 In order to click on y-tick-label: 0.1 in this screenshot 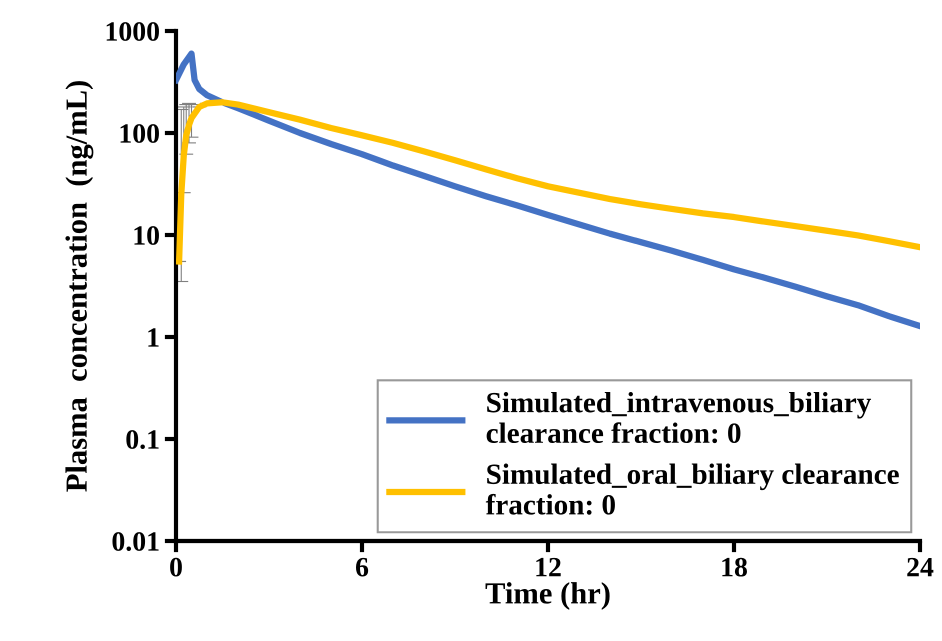, I will do `click(142, 440)`.